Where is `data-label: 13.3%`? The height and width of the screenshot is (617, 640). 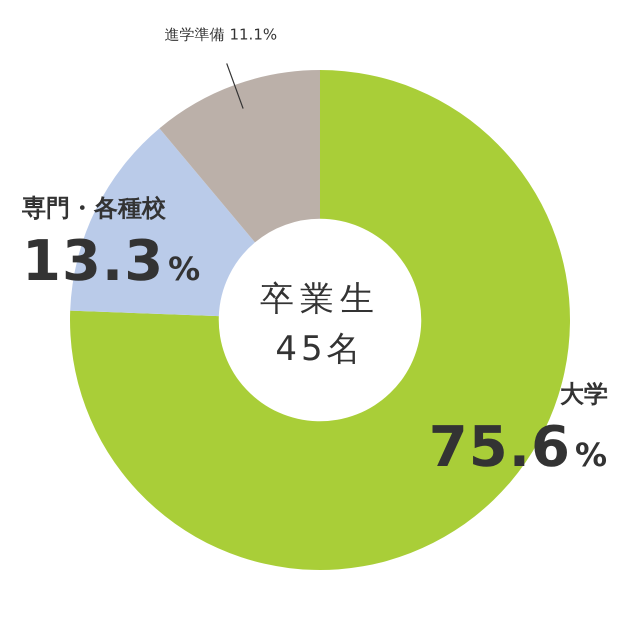 data-label: 13.3% is located at coordinates (112, 261).